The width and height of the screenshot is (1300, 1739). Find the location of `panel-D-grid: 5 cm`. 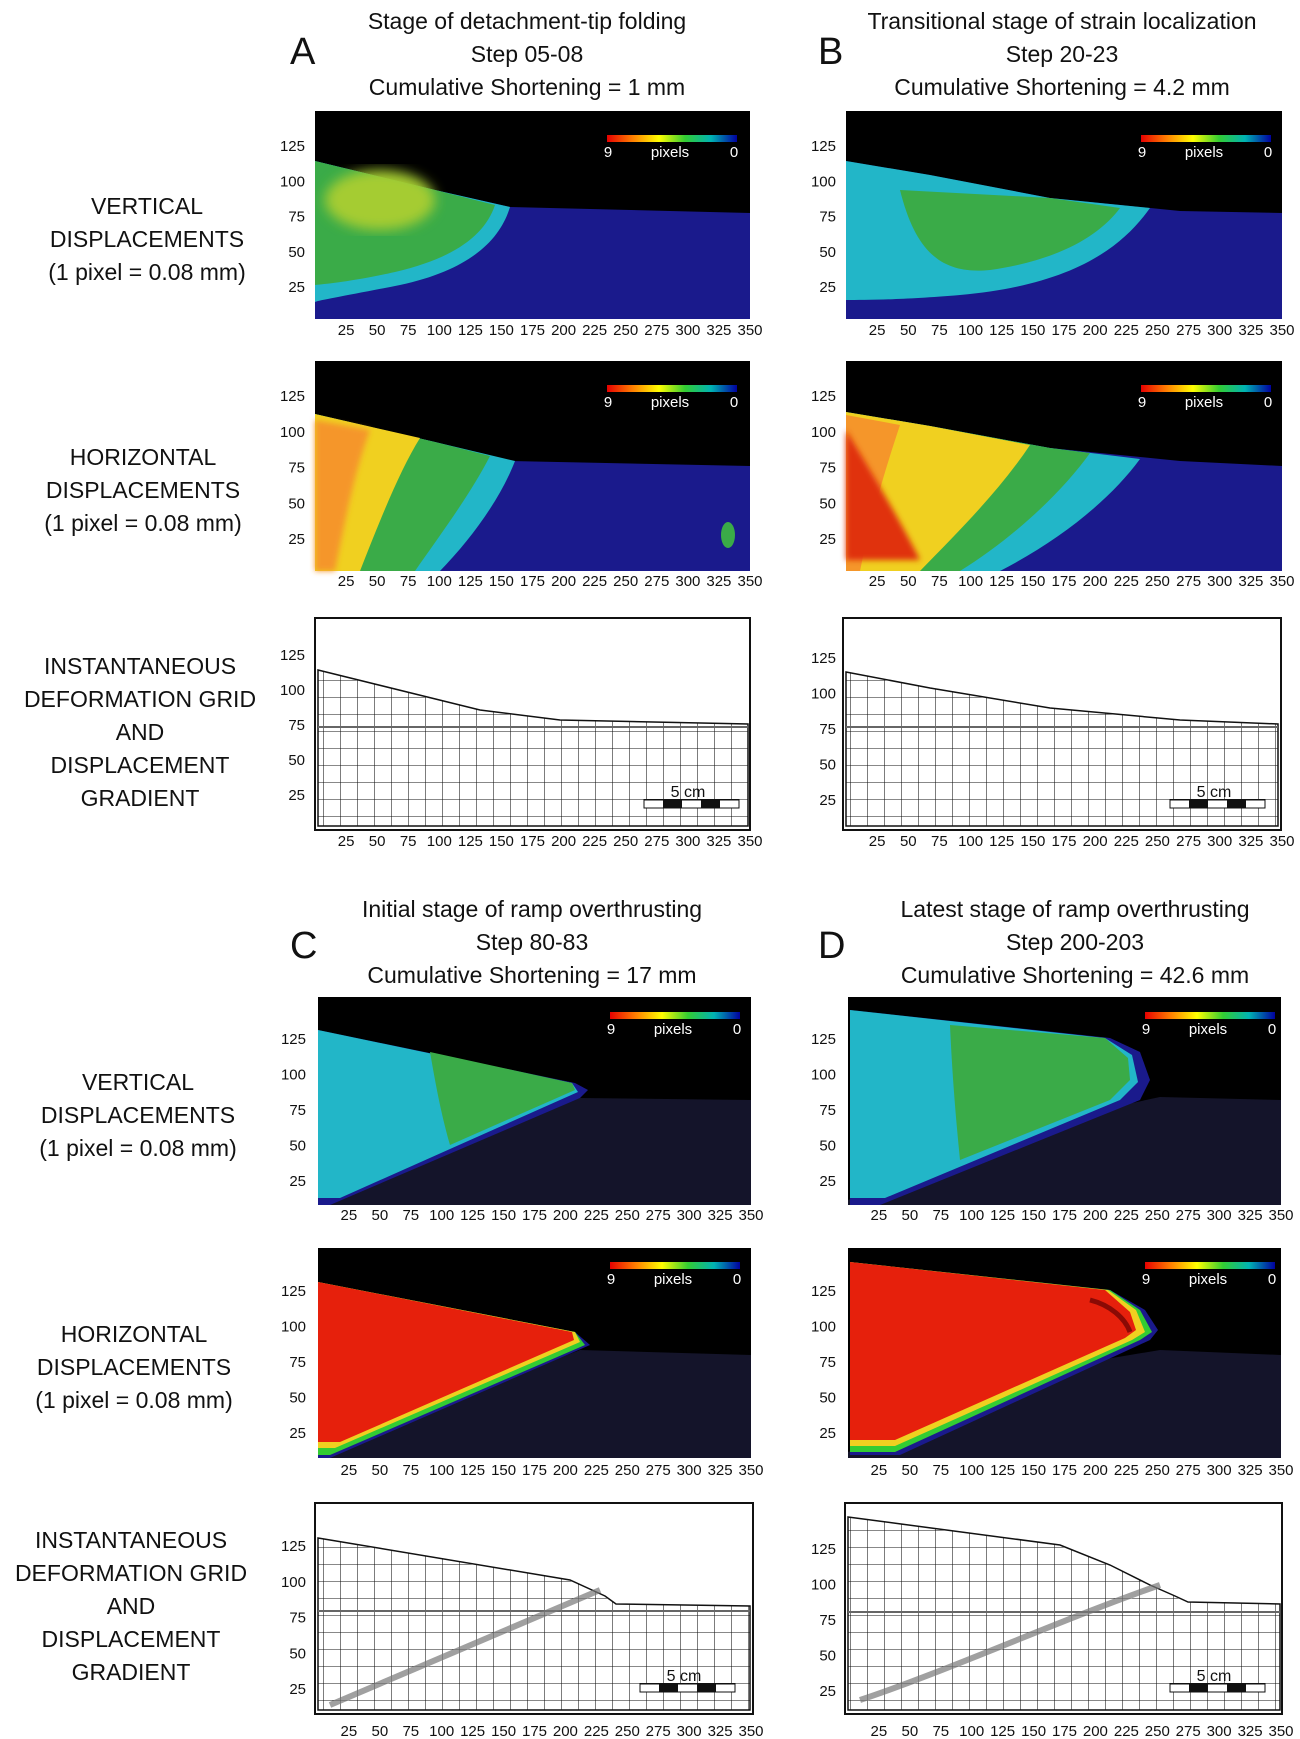

panel-D-grid: 5 cm is located at coordinates (1063, 1608).